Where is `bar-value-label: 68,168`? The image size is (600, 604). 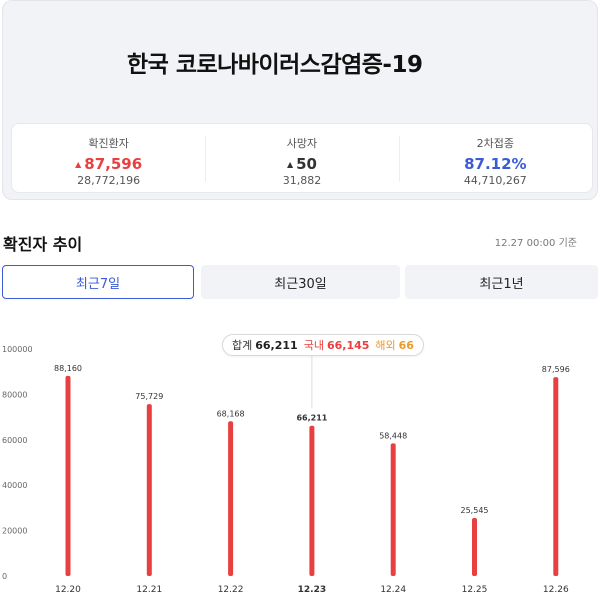
bar-value-label: 68,168 is located at coordinates (231, 413).